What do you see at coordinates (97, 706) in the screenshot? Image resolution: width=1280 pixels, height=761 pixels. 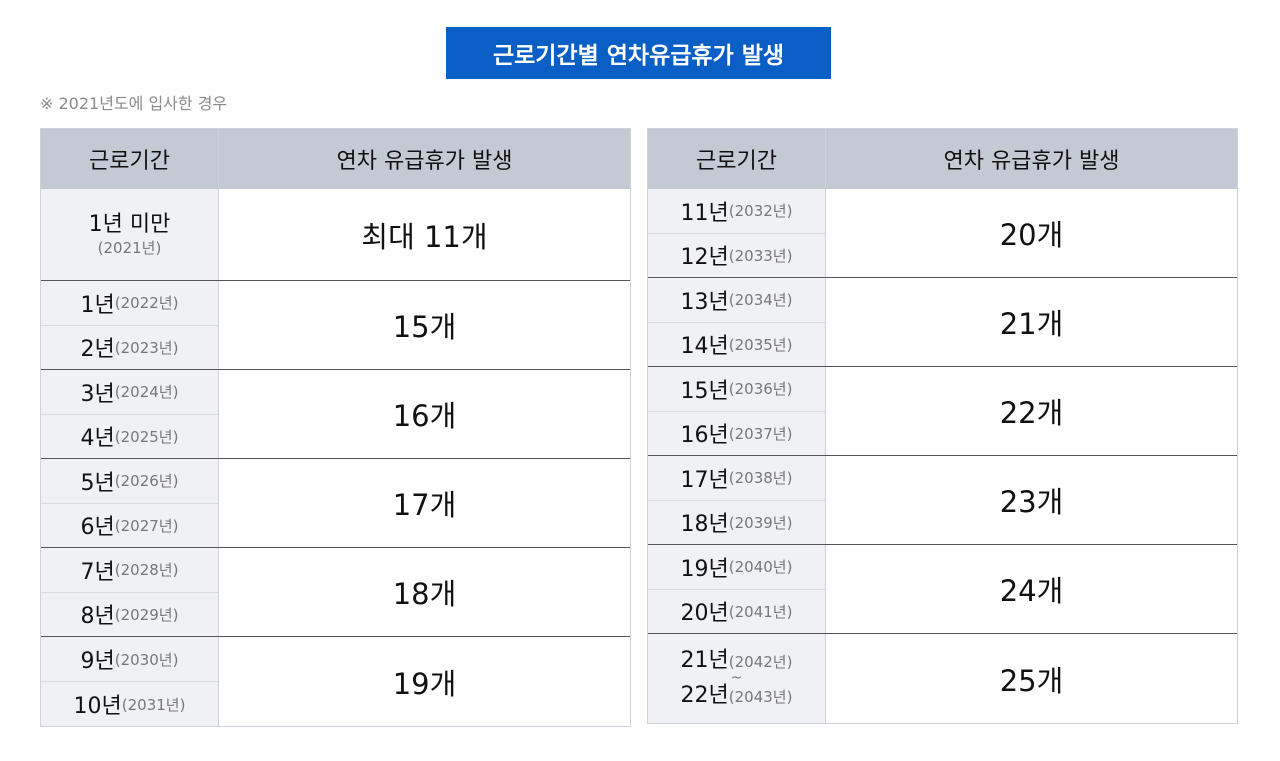 I see `period-label: 10년` at bounding box center [97, 706].